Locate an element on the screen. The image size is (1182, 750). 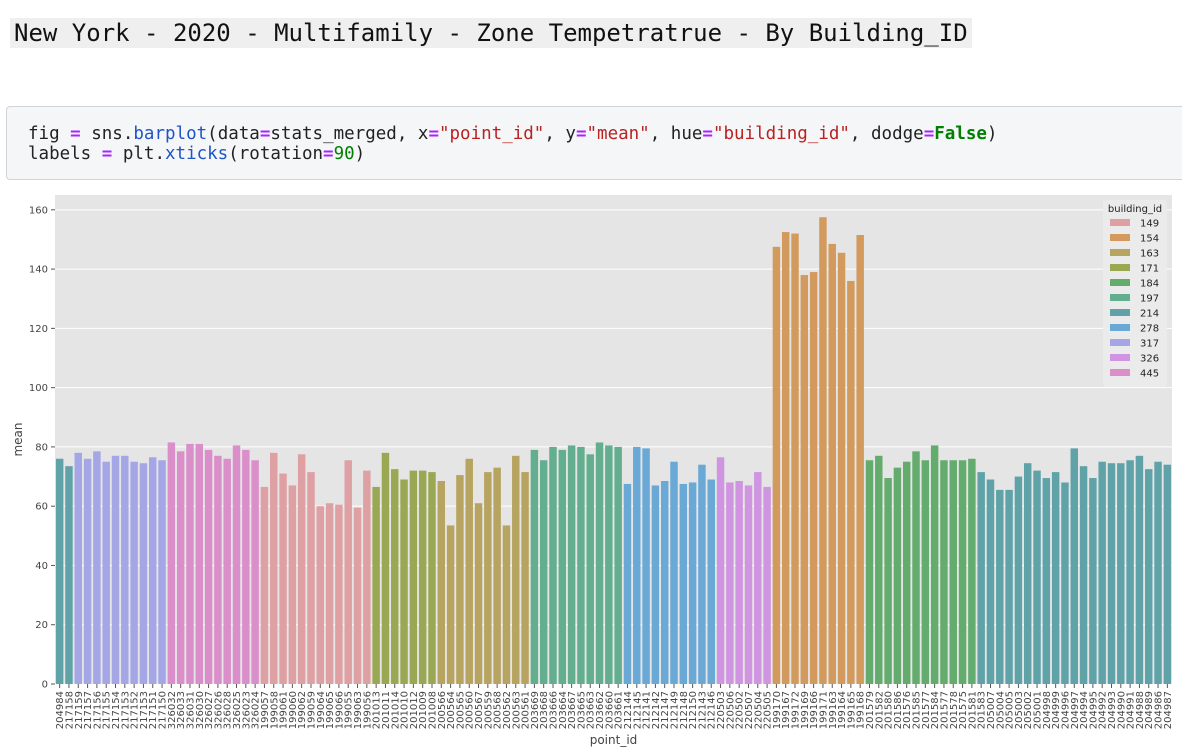
x-tick-label: 204991 is located at coordinates (1131, 710).